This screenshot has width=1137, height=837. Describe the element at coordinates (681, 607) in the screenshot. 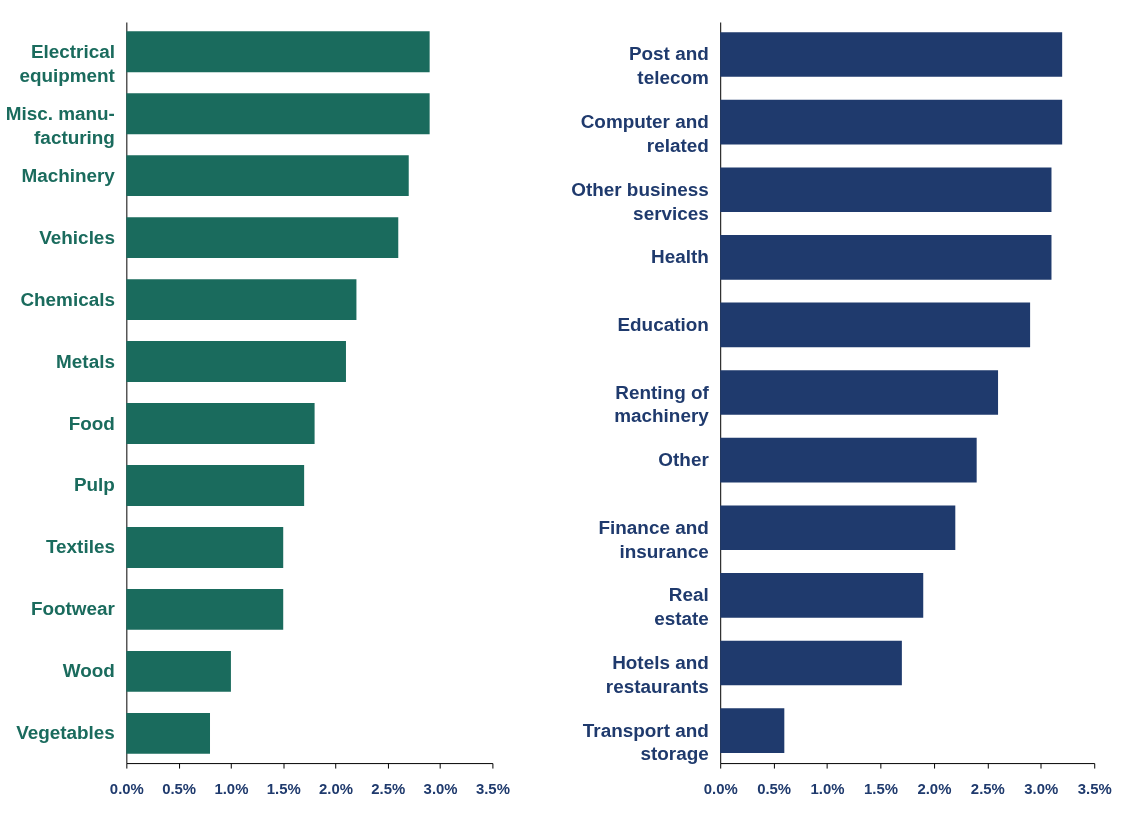

I see `y-tick-label: Real estate` at that location.